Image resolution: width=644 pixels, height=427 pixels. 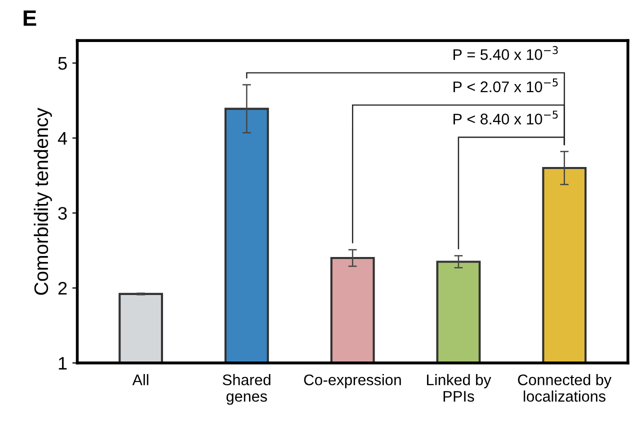 What do you see at coordinates (62, 63) in the screenshot?
I see `y-tick-label: 5` at bounding box center [62, 63].